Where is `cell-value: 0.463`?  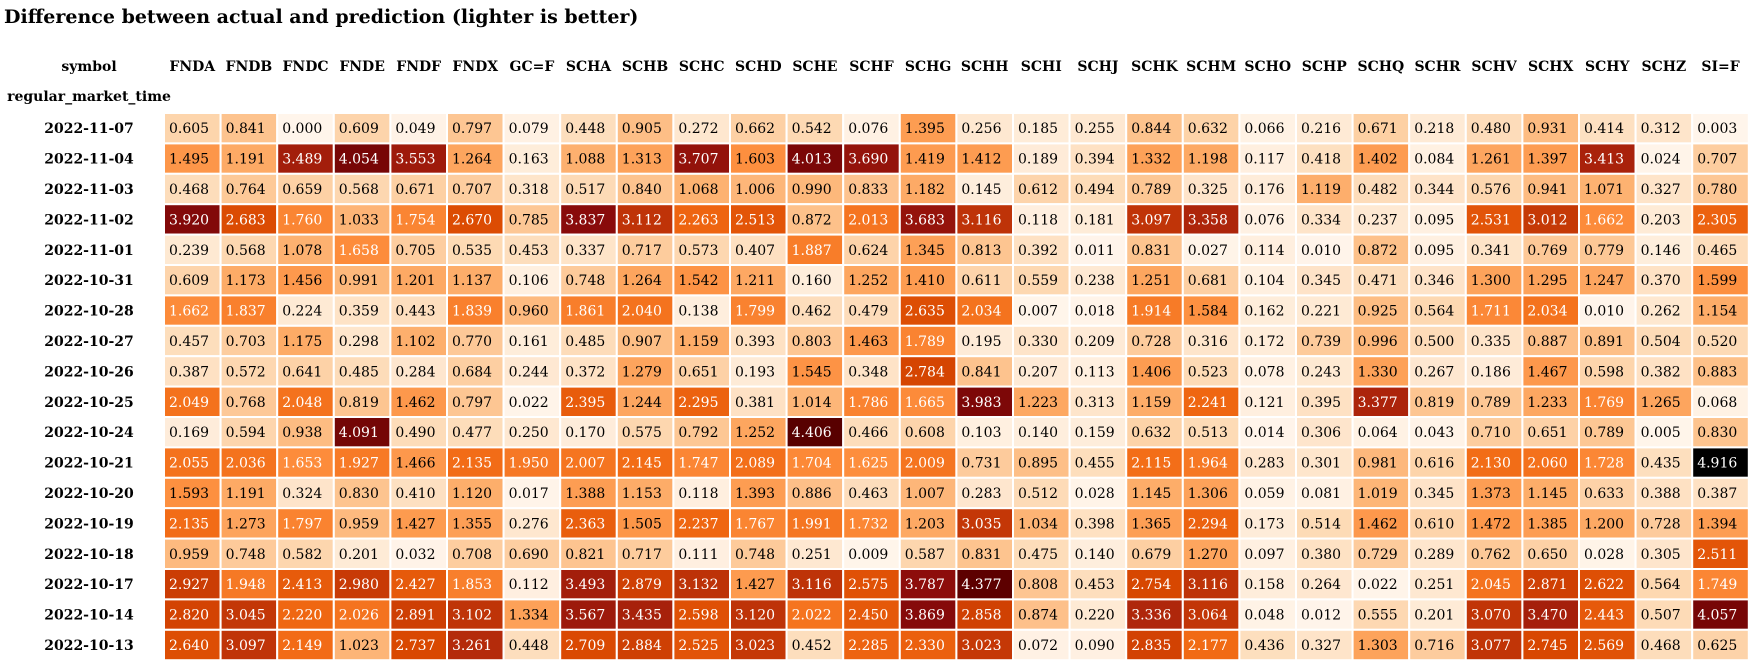
cell-value: 0.463 is located at coordinates (868, 494).